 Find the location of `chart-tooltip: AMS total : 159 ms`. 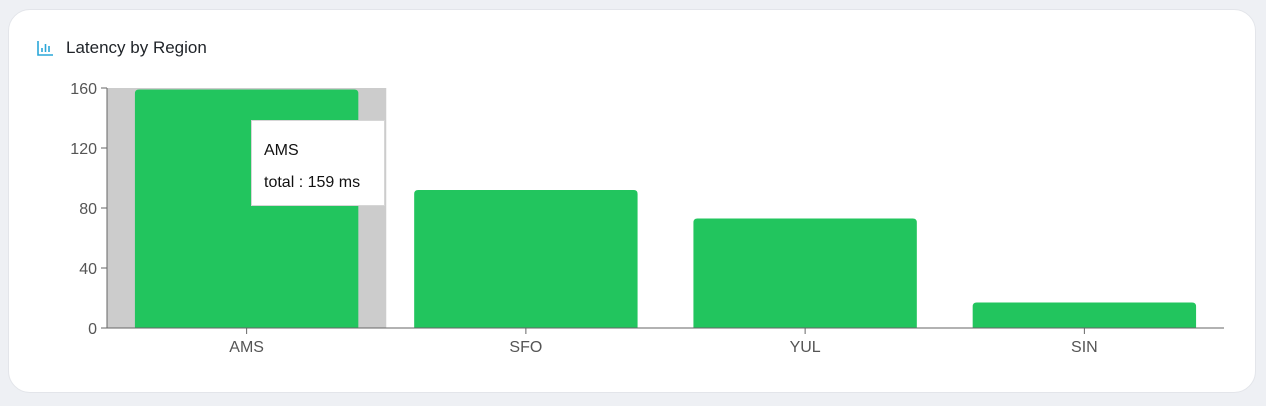

chart-tooltip: AMS total : 159 ms is located at coordinates (318, 163).